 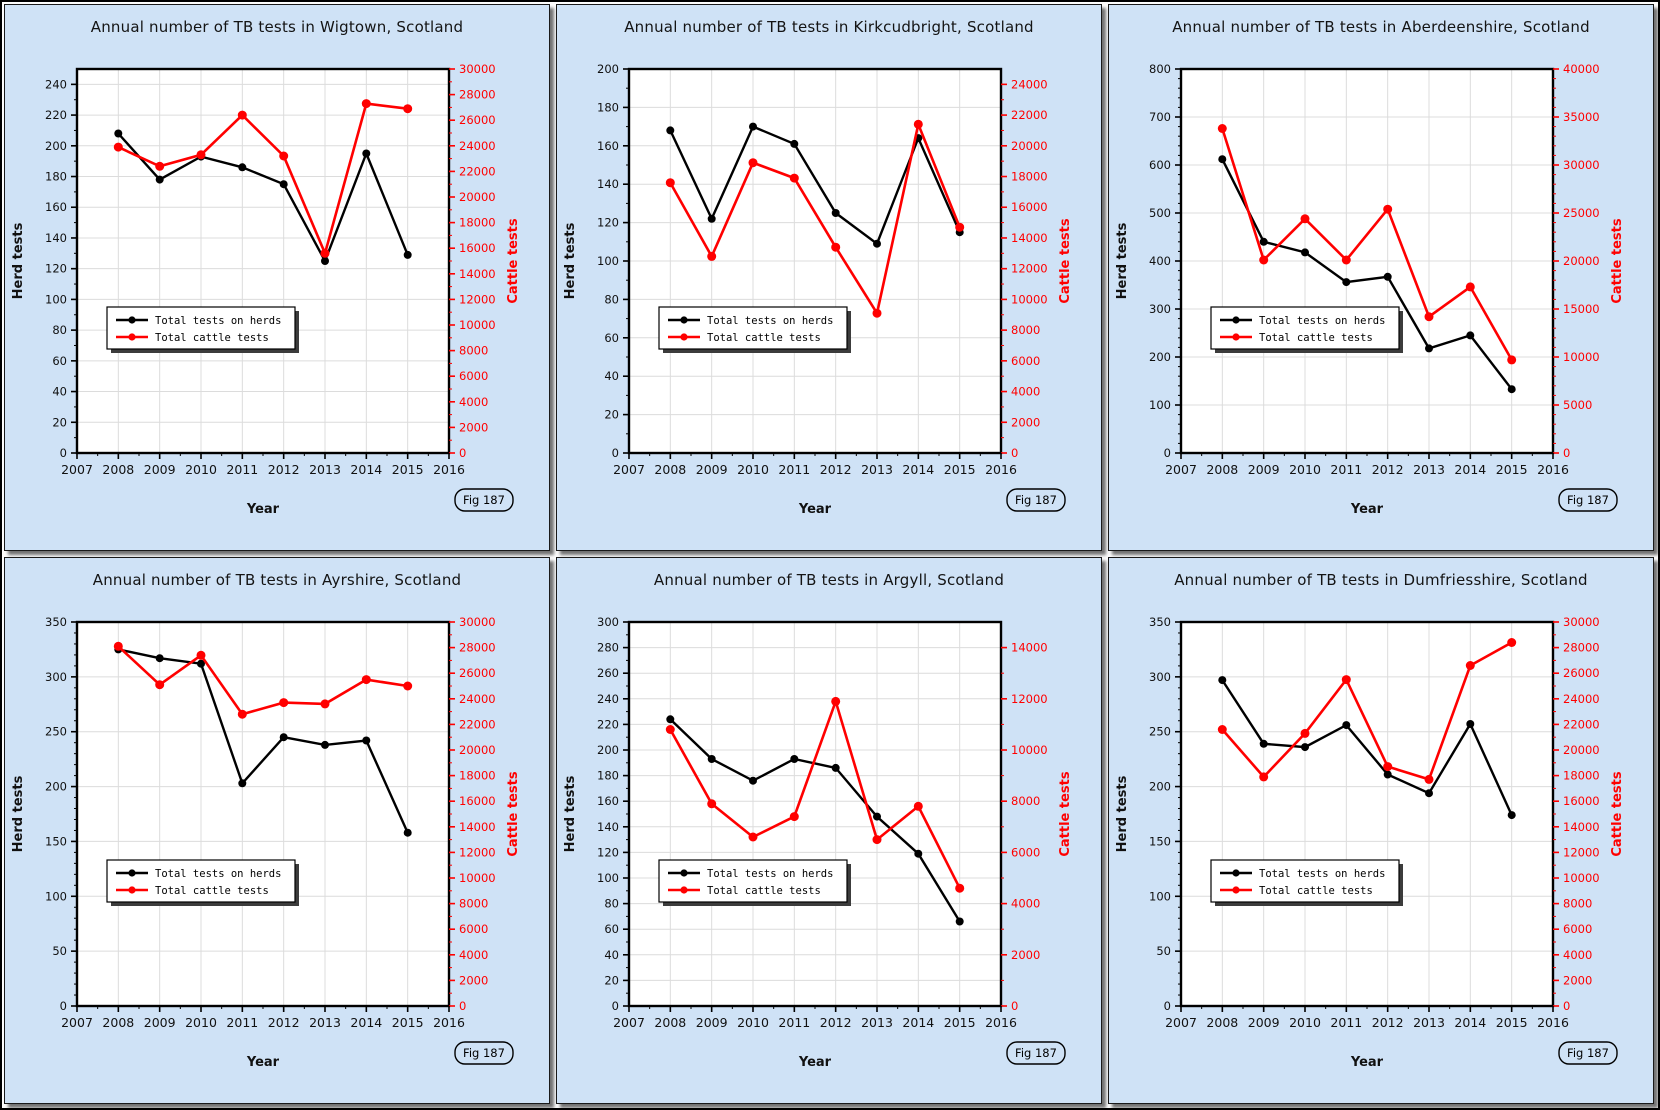 I want to click on svg-text: 18000, so click(x=1581, y=776).